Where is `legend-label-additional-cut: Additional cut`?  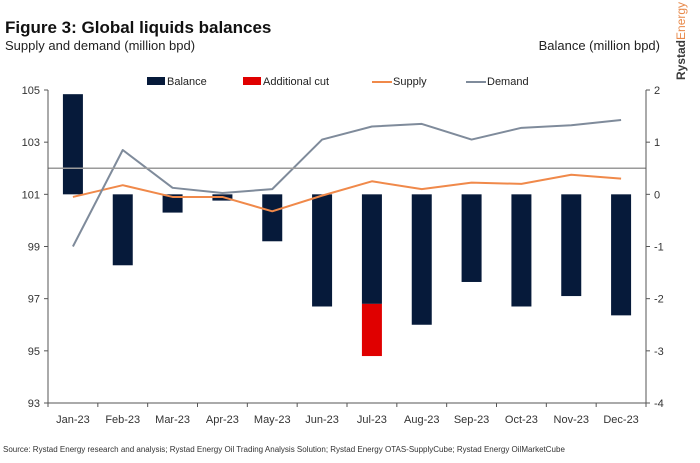 legend-label-additional-cut: Additional cut is located at coordinates (296, 82).